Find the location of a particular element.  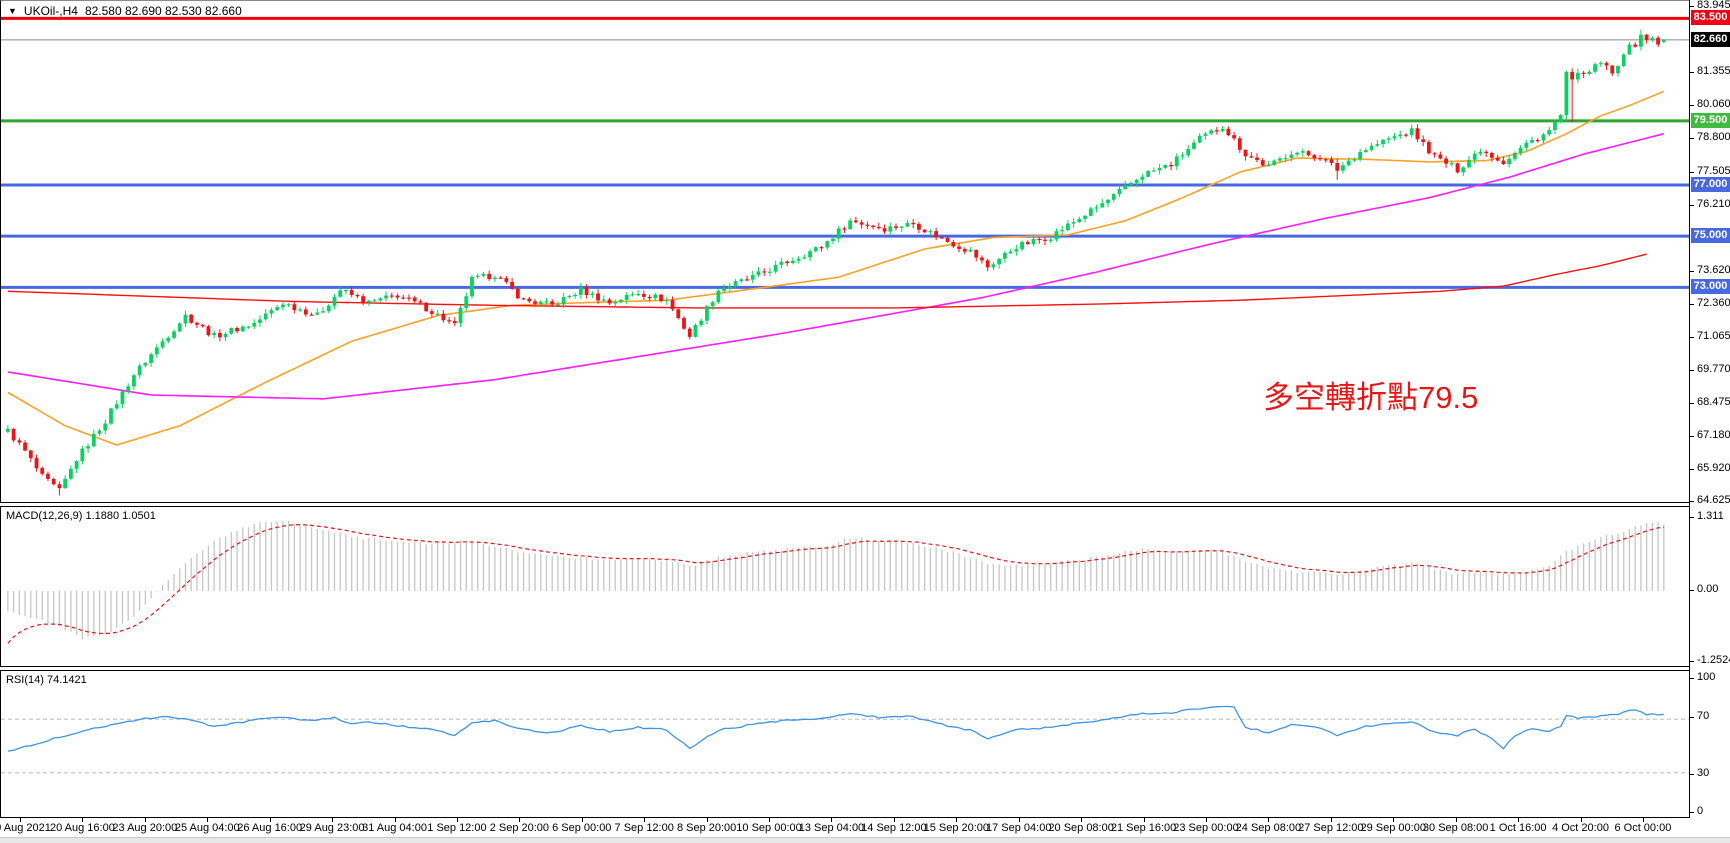

ohlc-readout: 82.580 82.690 82.530 82.660 is located at coordinates (163, 11).